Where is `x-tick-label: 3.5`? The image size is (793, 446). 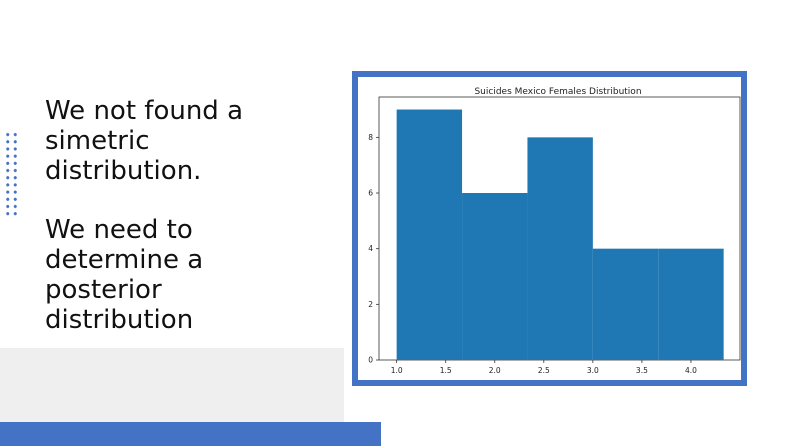 x-tick-label: 3.5 is located at coordinates (642, 370).